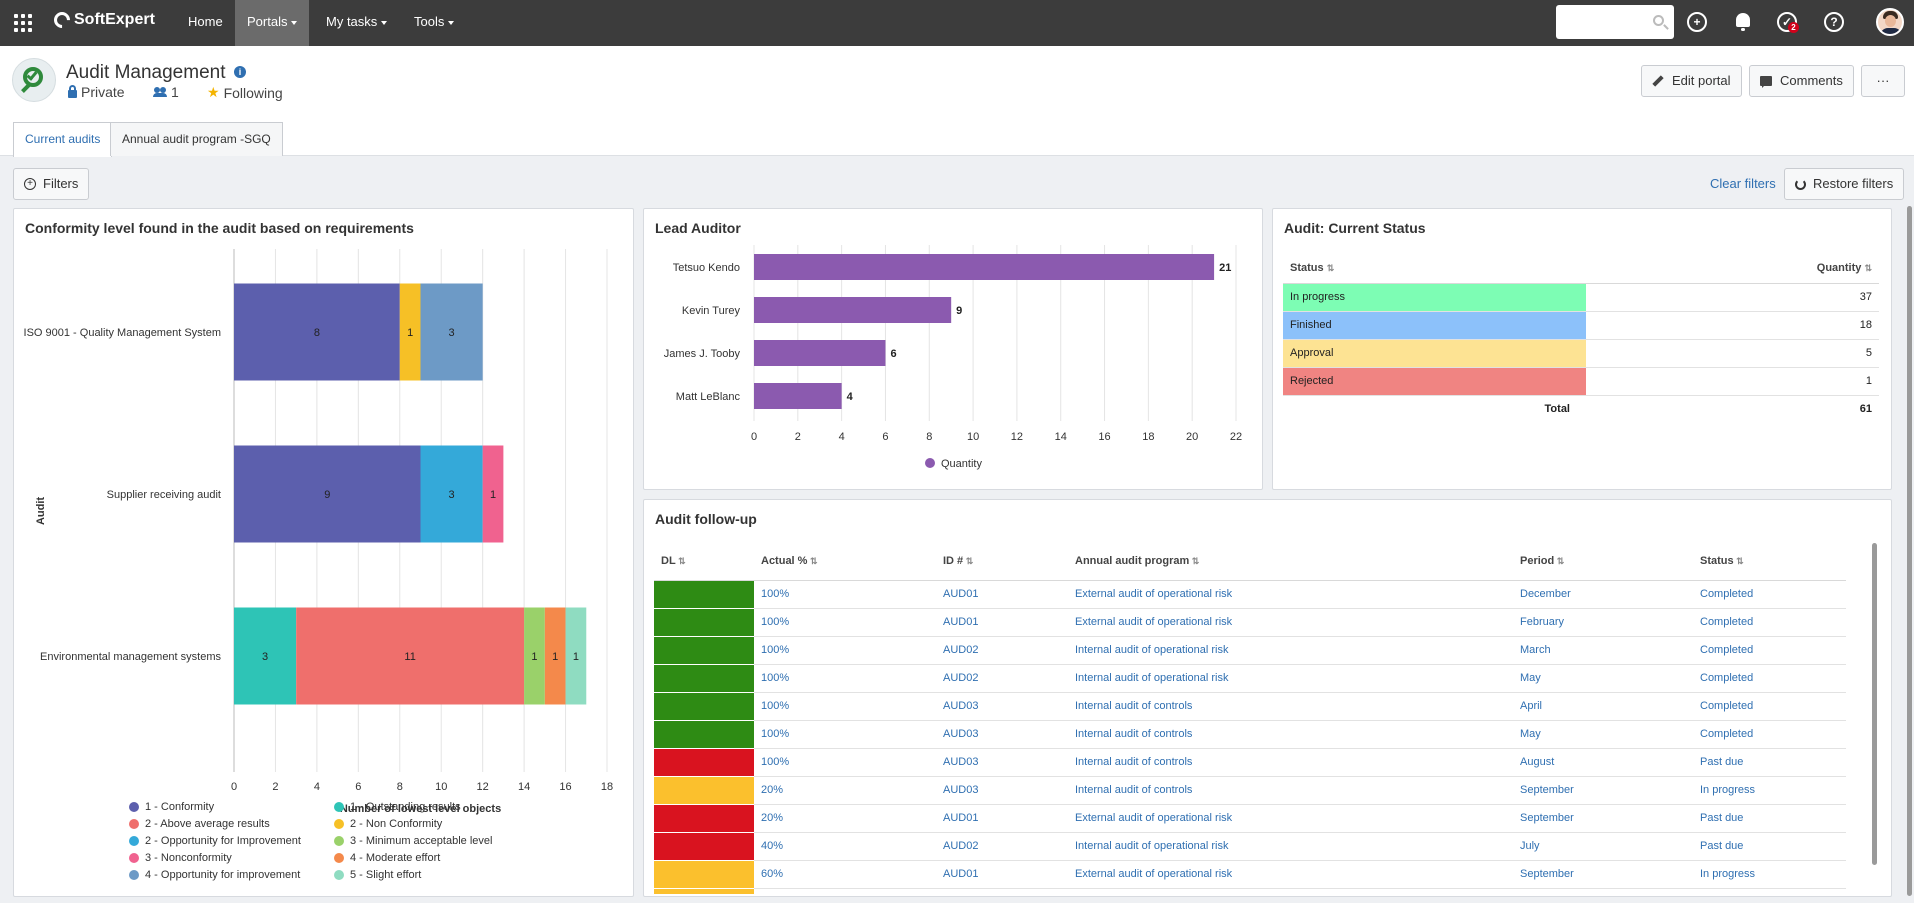 The width and height of the screenshot is (1914, 903). What do you see at coordinates (1834, 22) in the screenshot?
I see `question-icon: ?` at bounding box center [1834, 22].